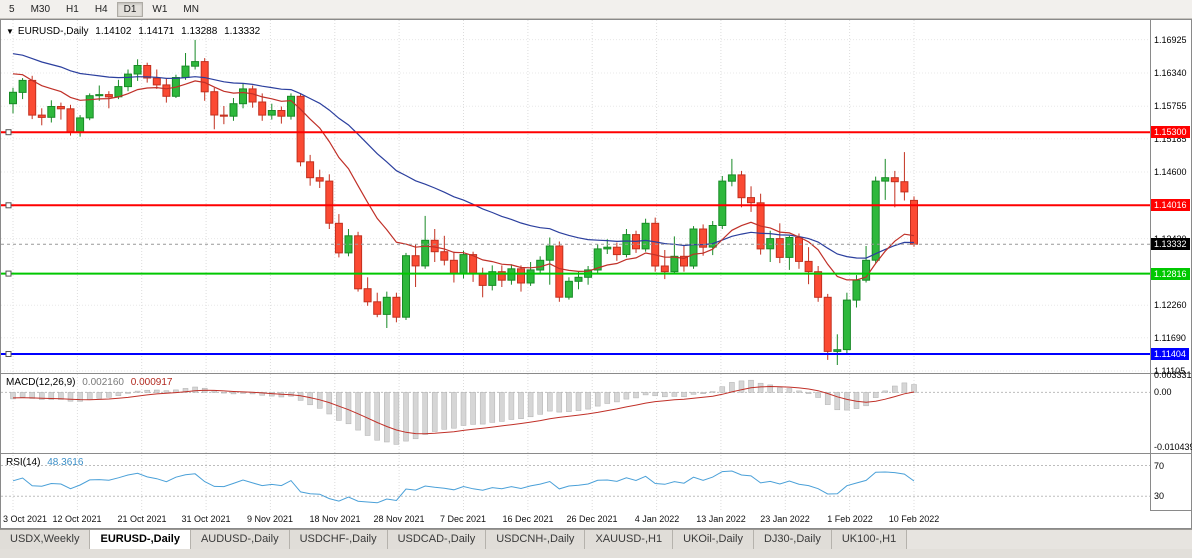 The image size is (1192, 558). I want to click on price-axis-label: 1.16340, so click(1170, 72).